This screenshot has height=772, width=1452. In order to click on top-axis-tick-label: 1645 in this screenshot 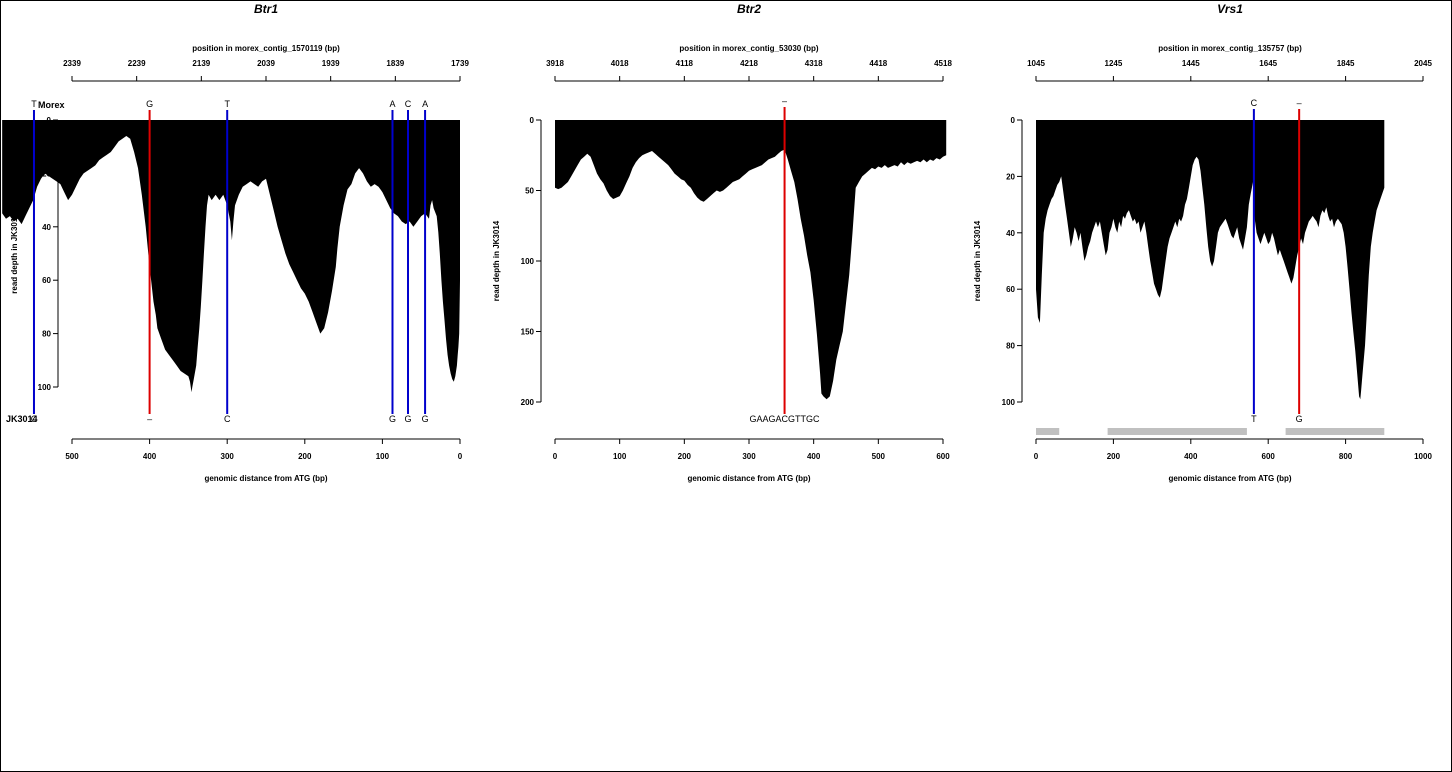, I will do `click(1268, 63)`.